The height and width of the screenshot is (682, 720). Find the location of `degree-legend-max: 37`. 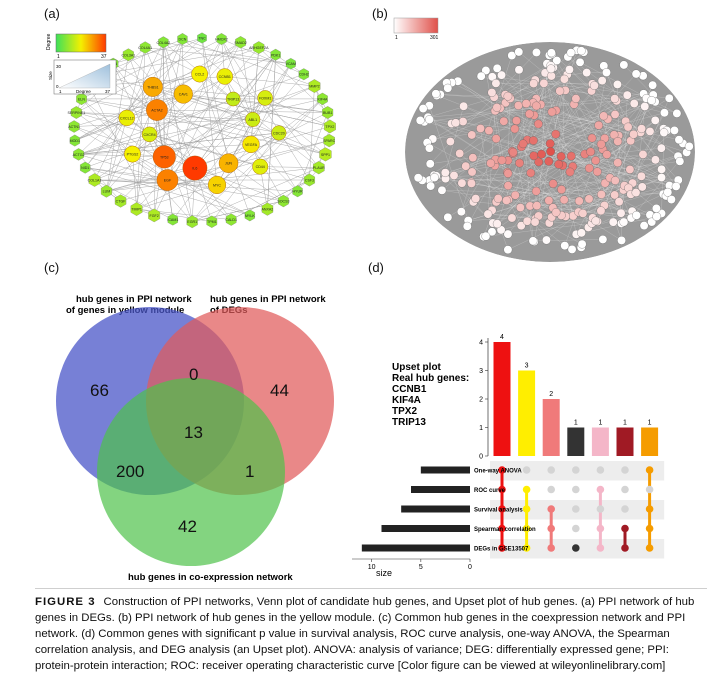

degree-legend-max: 37 is located at coordinates (104, 57).